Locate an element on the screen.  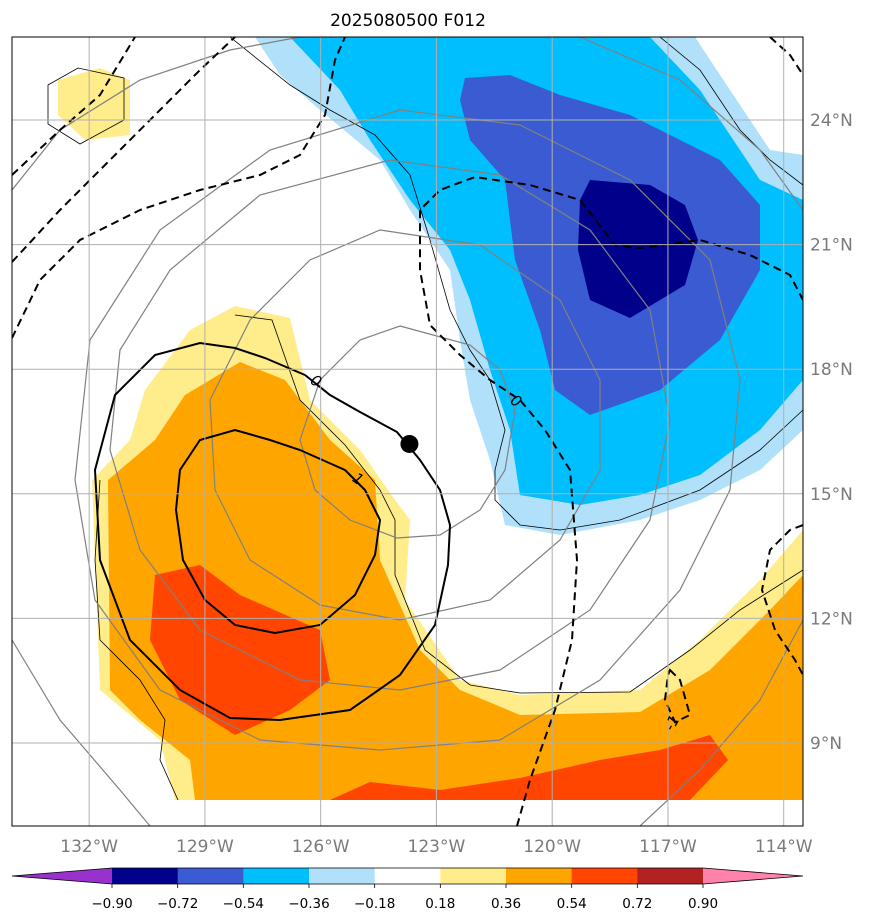
colorbar-tick-label: 0.72 is located at coordinates (637, 904).